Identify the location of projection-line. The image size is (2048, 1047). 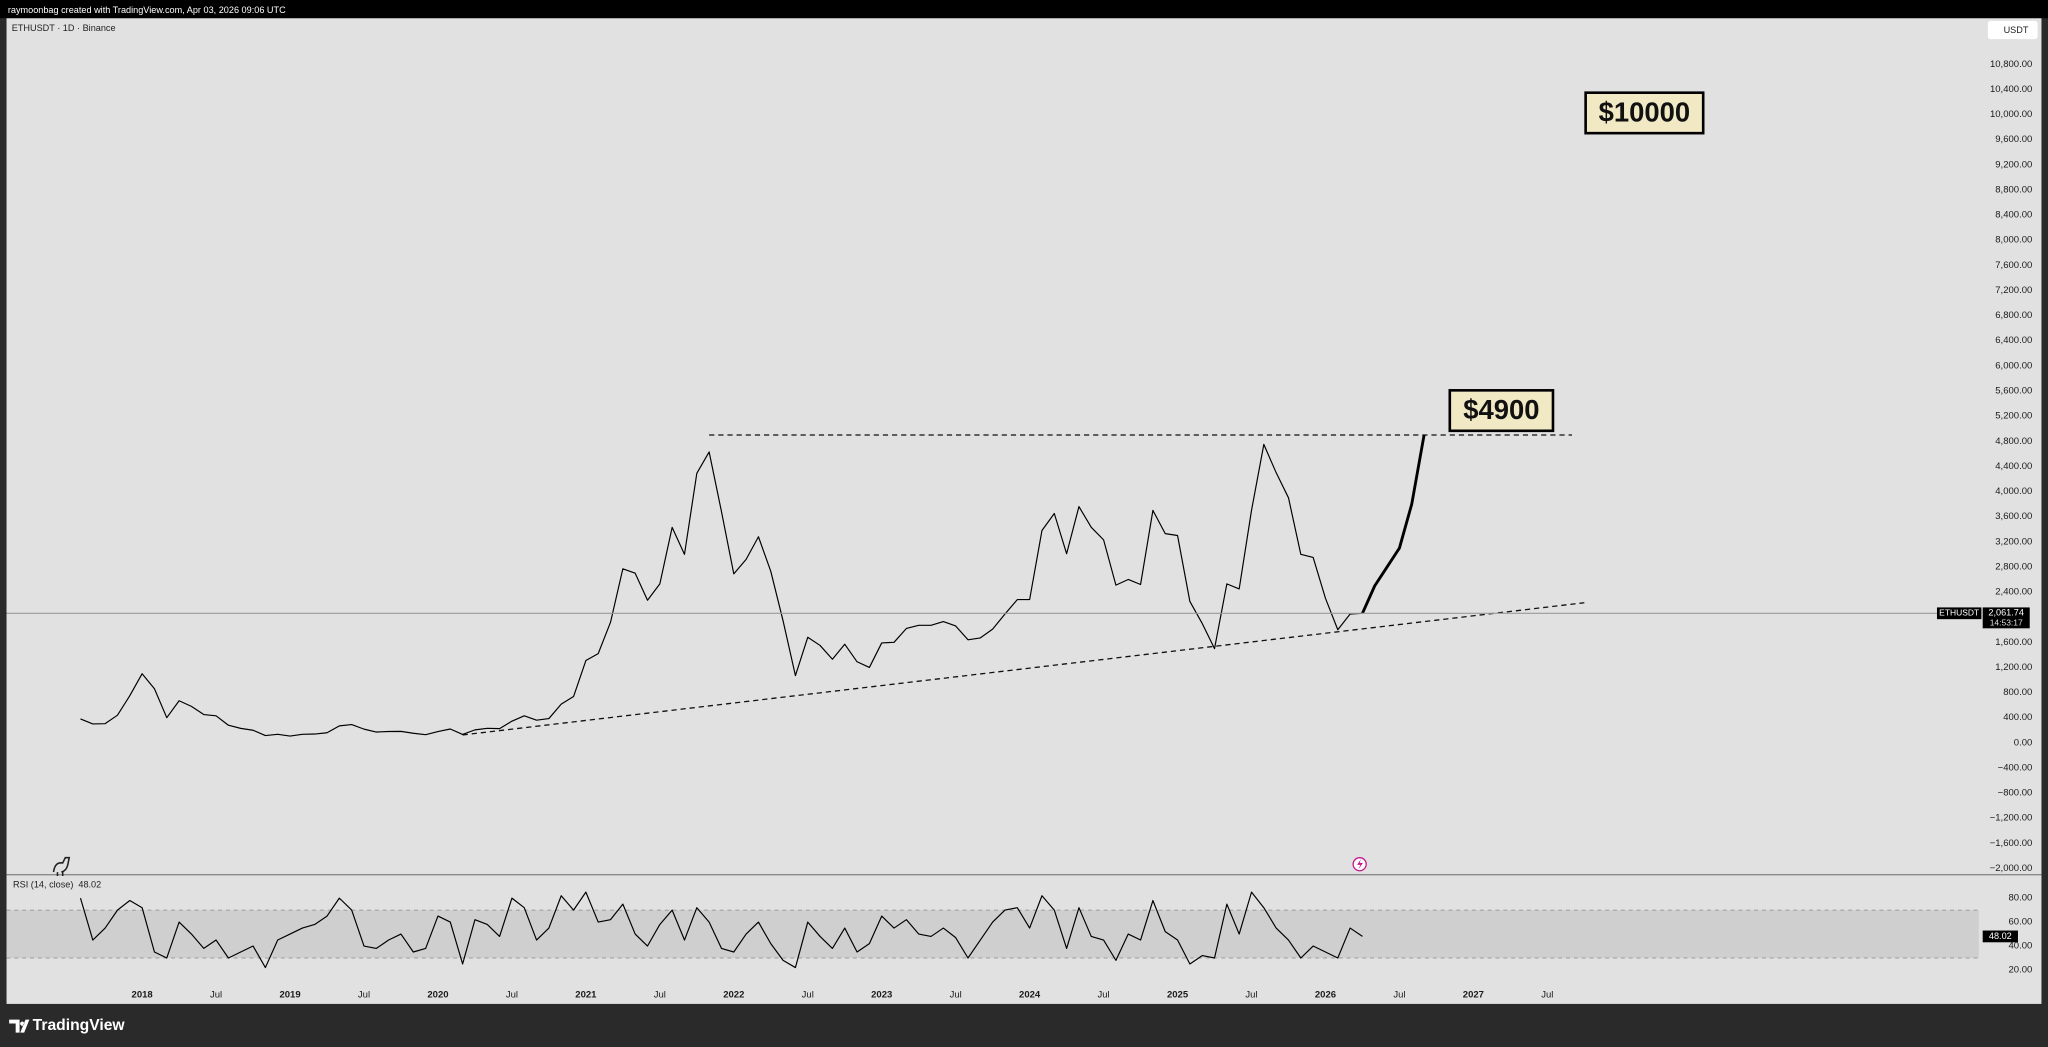
(1393, 524).